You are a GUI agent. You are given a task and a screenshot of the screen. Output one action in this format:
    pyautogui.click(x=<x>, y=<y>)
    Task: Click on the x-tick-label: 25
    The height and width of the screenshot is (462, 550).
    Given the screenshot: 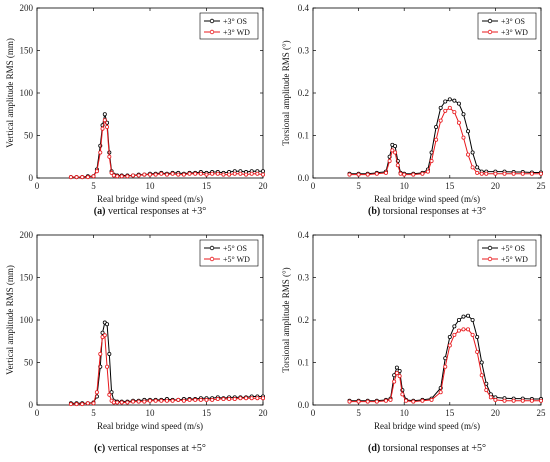 What is the action you would take?
    pyautogui.click(x=542, y=413)
    